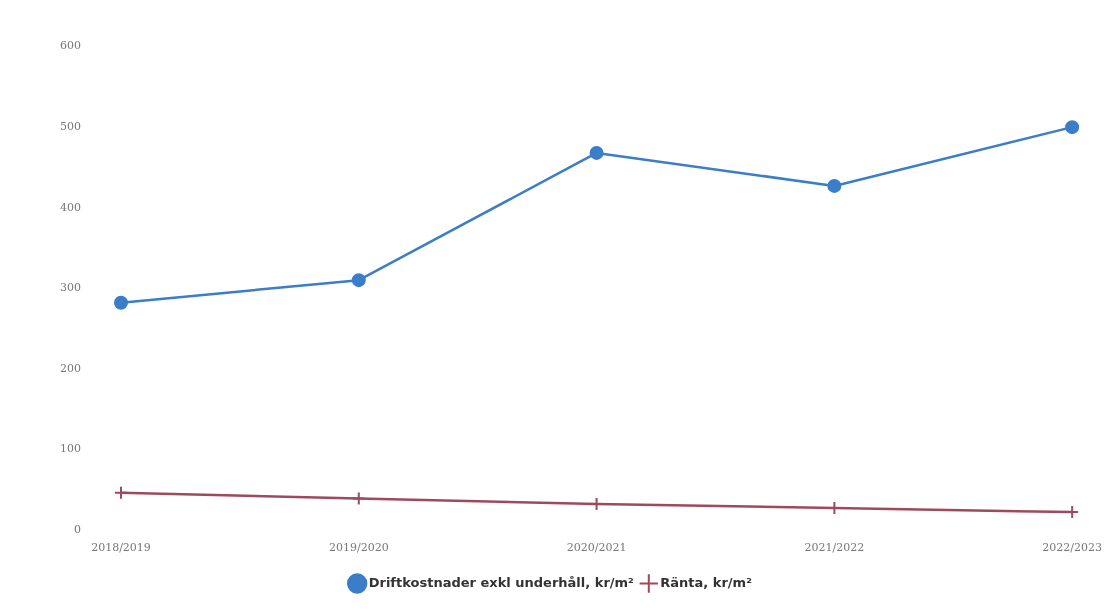 The height and width of the screenshot is (610, 1114). I want to click on x-tick-label: 2021/2022, so click(834, 548).